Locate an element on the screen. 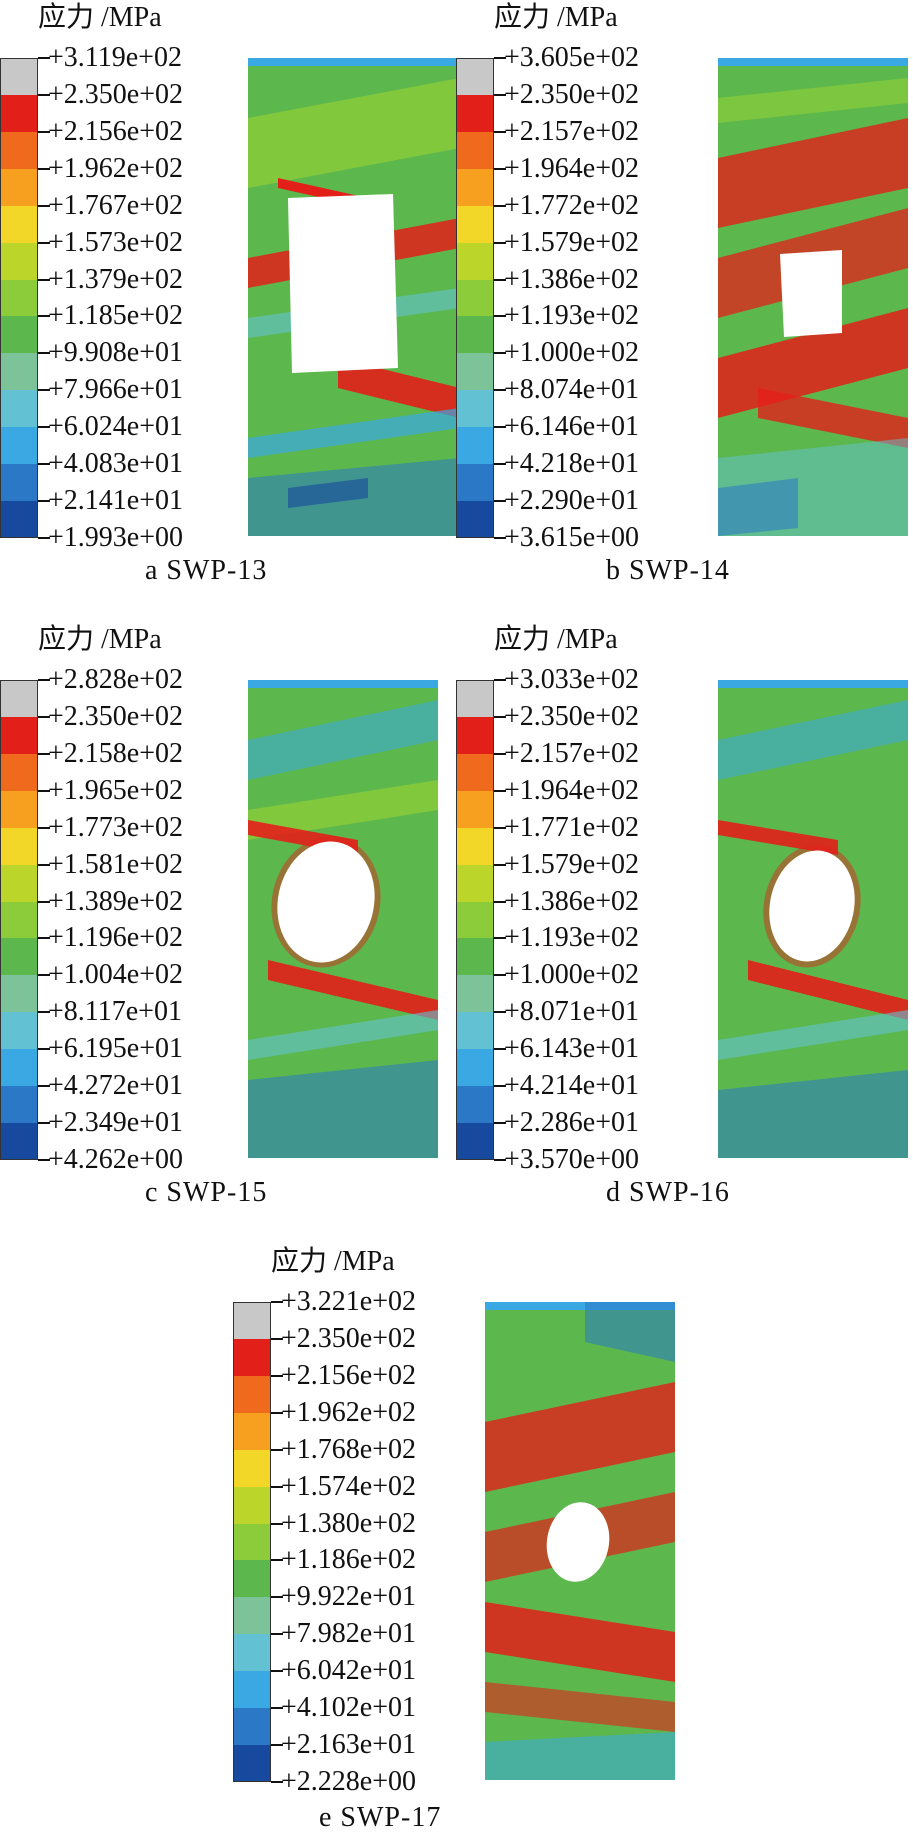 The height and width of the screenshot is (1842, 913). level-label: +2.349e+01 is located at coordinates (116, 1123).